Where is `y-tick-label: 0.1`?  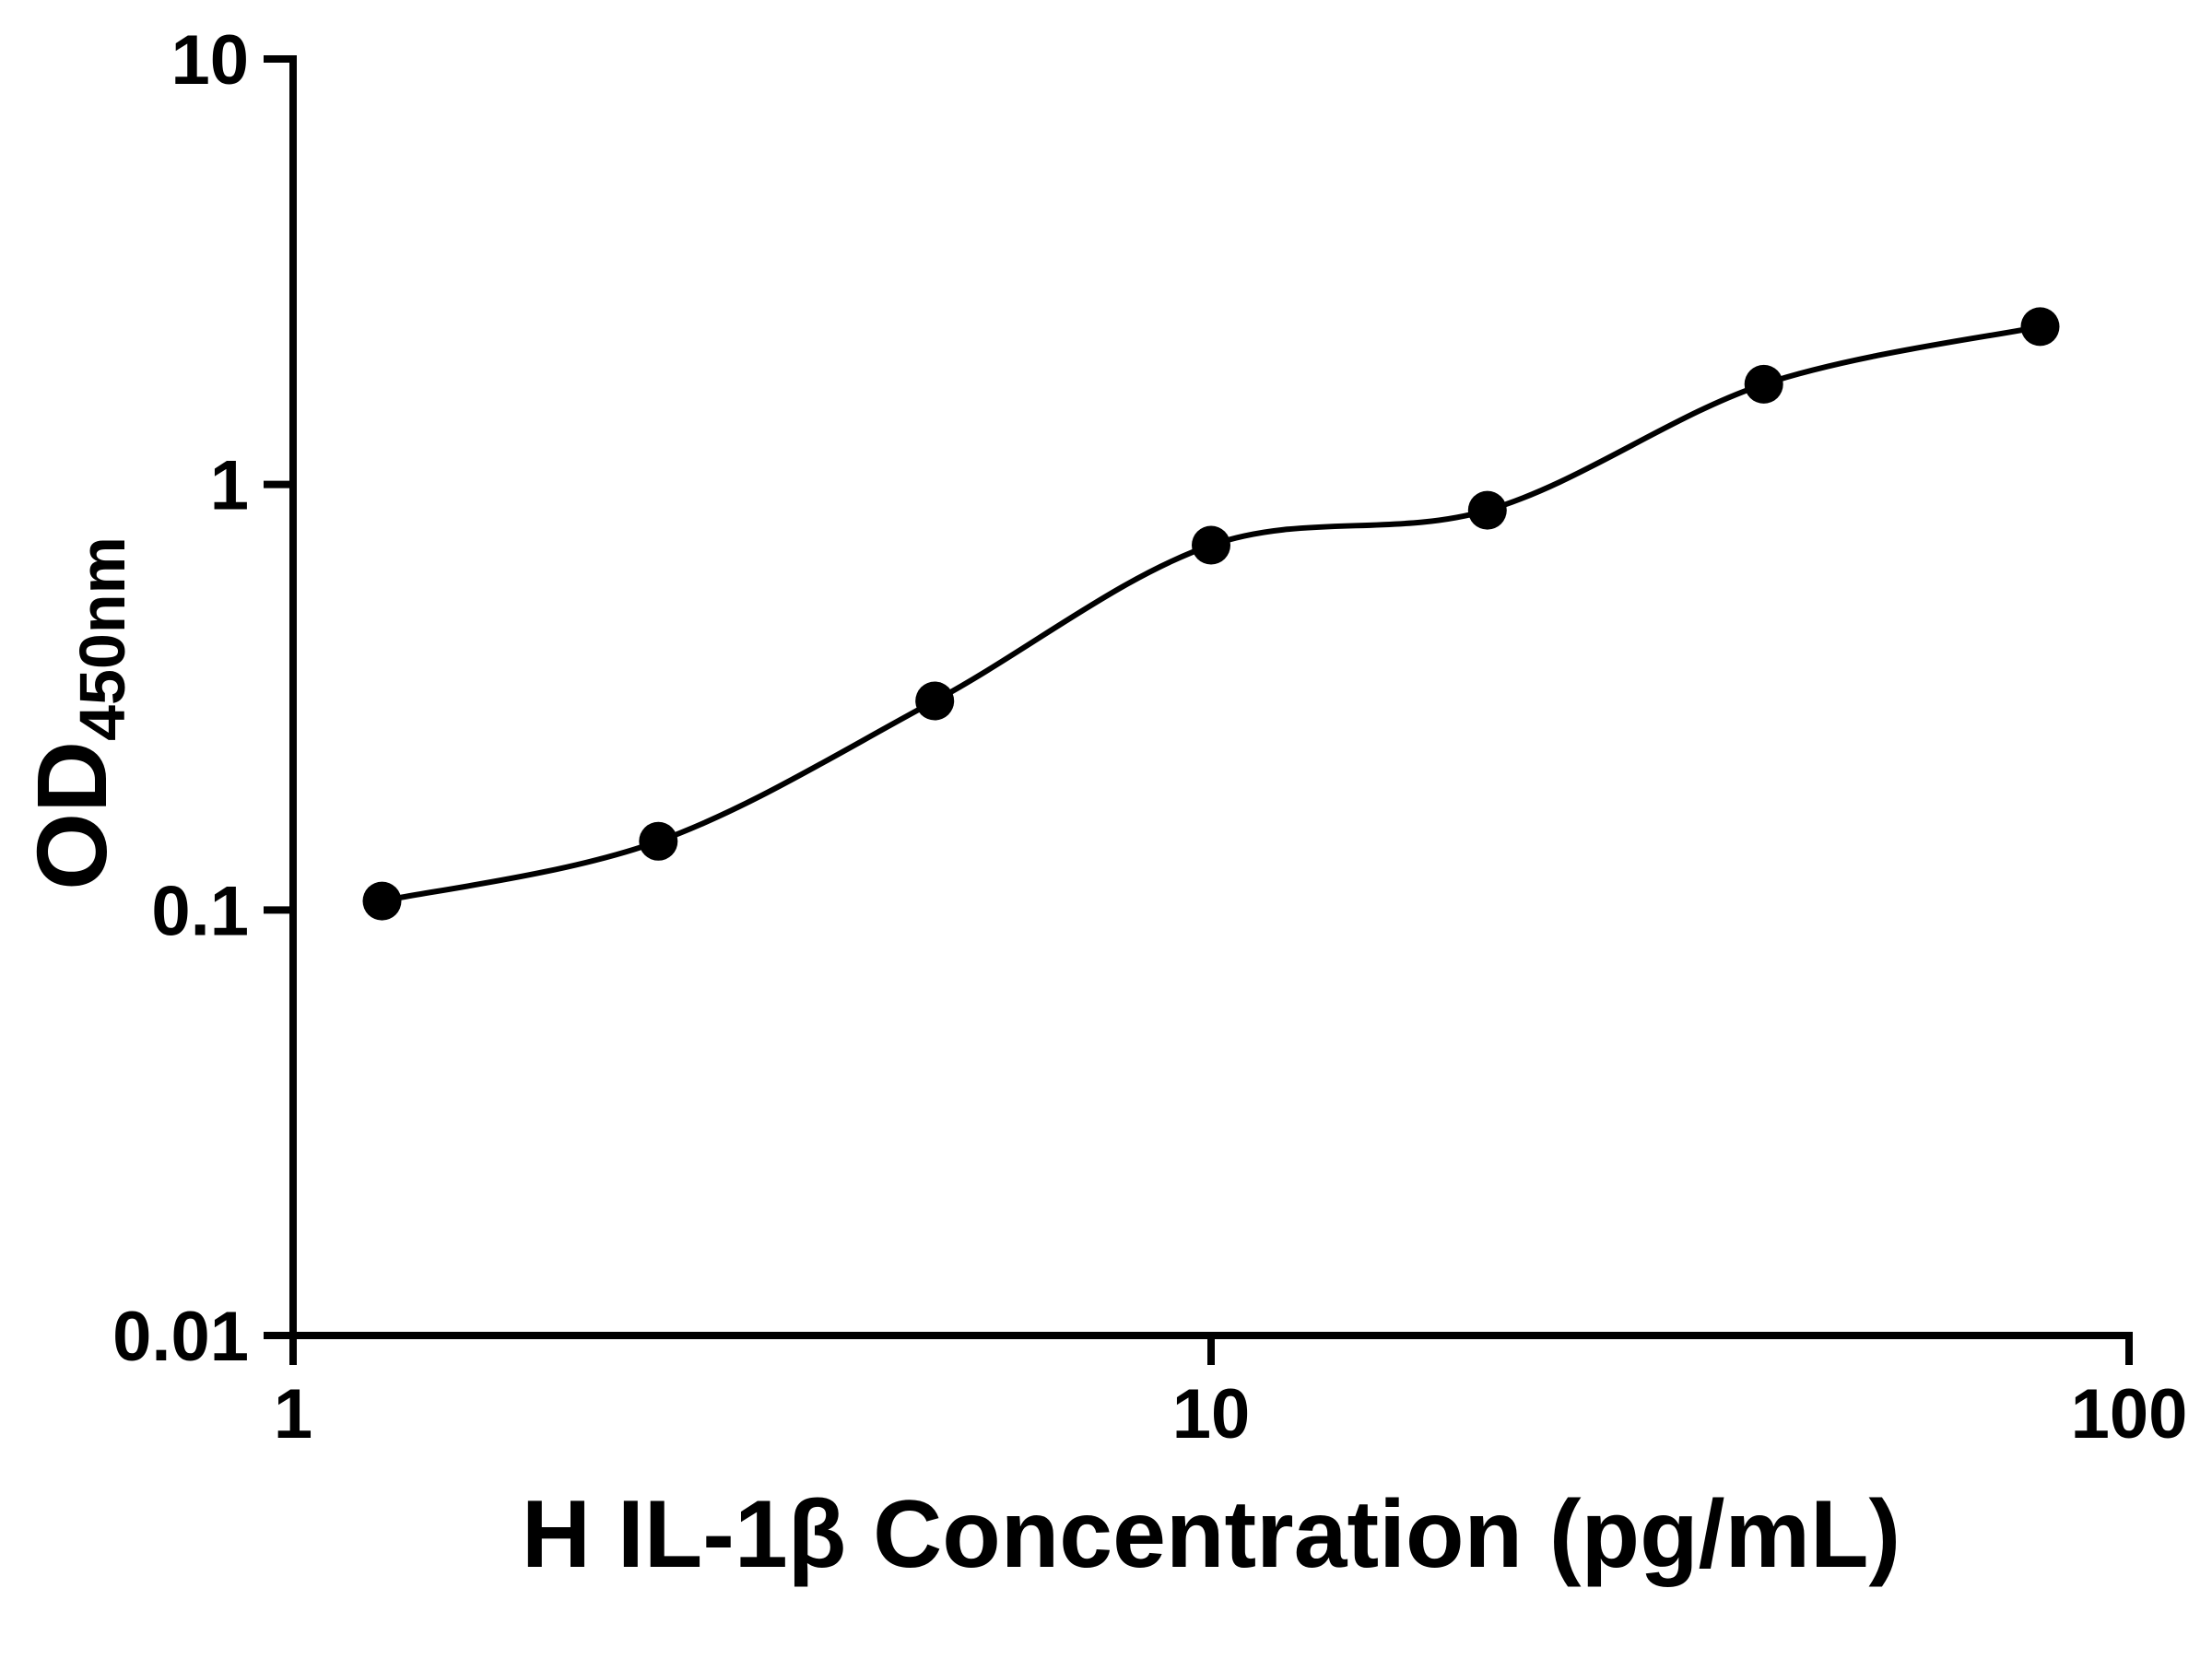 y-tick-label: 0.1 is located at coordinates (200, 911).